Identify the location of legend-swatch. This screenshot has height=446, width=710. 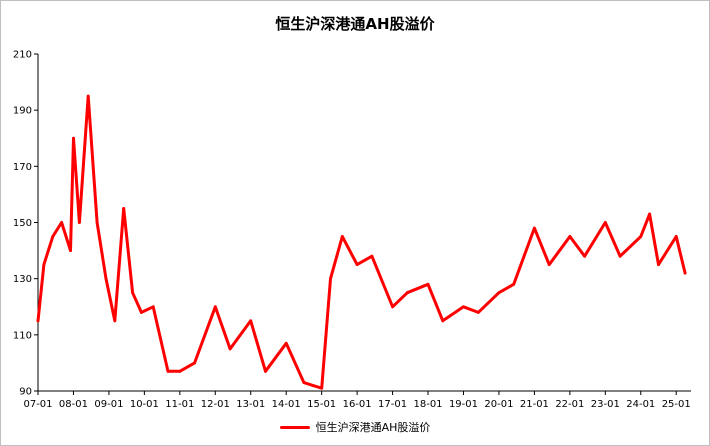
(294, 427).